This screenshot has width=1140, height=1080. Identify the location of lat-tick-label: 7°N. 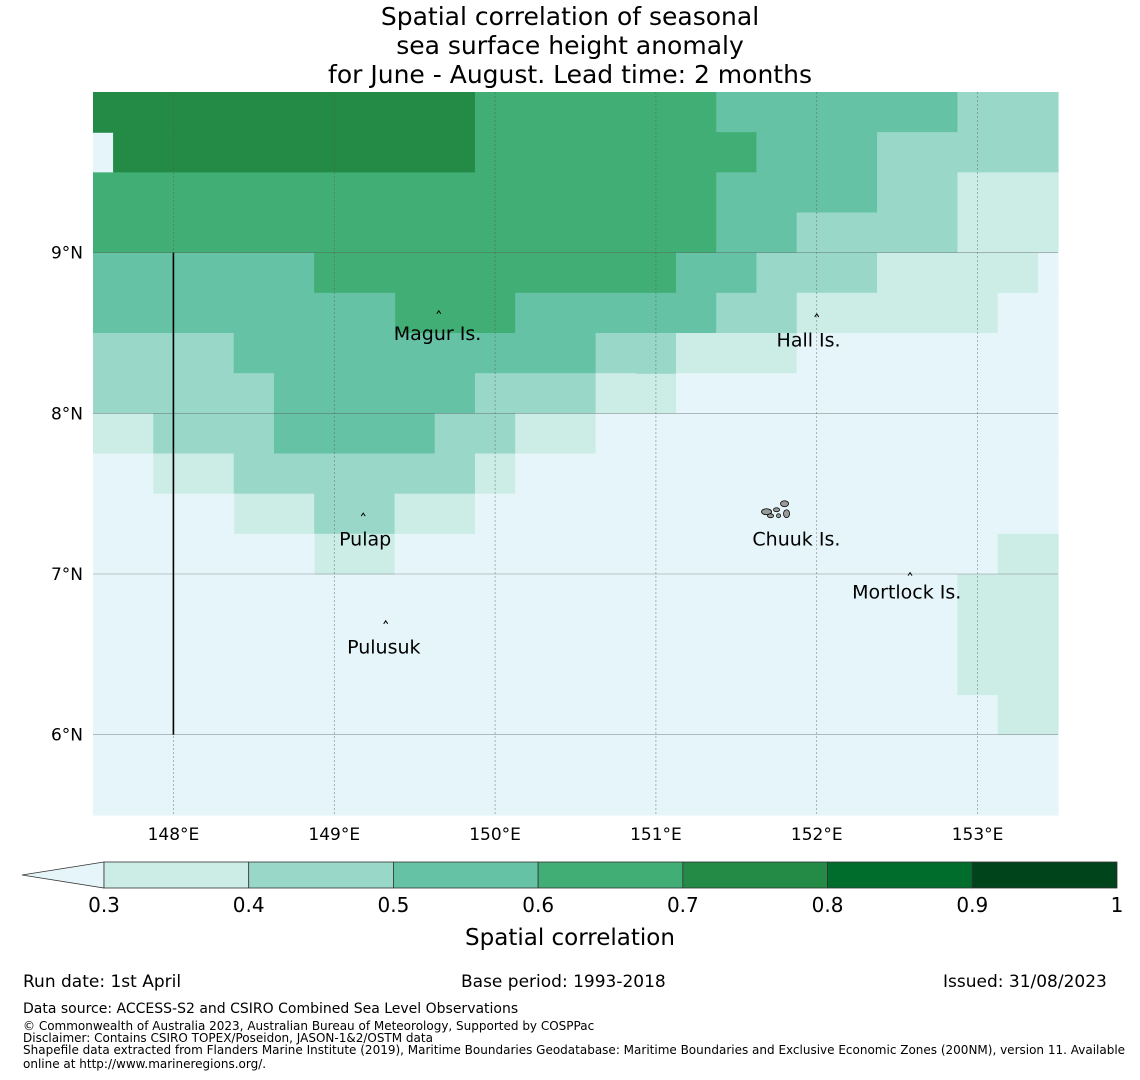
(67, 575).